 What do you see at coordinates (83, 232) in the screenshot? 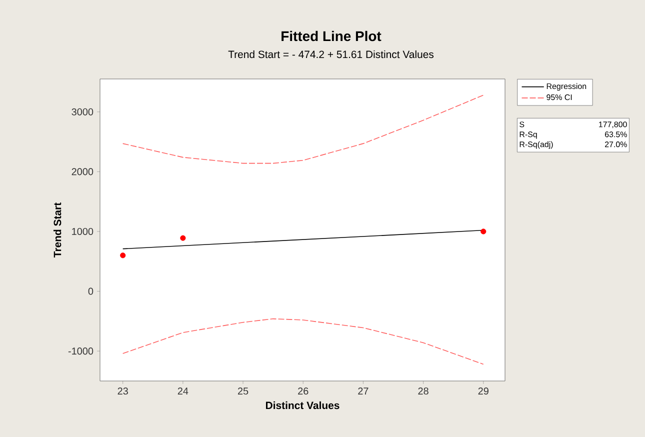
I see `y-tick-label: 1000` at bounding box center [83, 232].